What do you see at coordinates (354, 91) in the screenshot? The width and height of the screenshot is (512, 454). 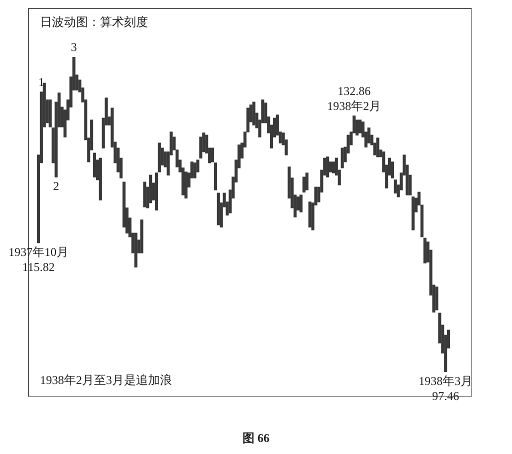 I see `annotation: 132.86` at bounding box center [354, 91].